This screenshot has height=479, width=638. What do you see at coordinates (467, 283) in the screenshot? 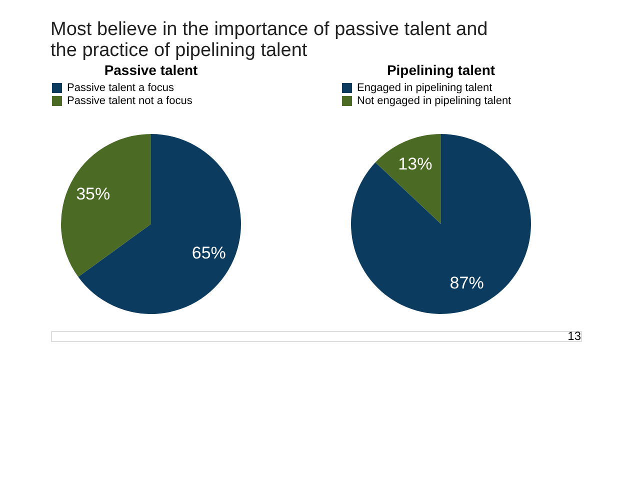
I see `data-label: 87%` at bounding box center [467, 283].